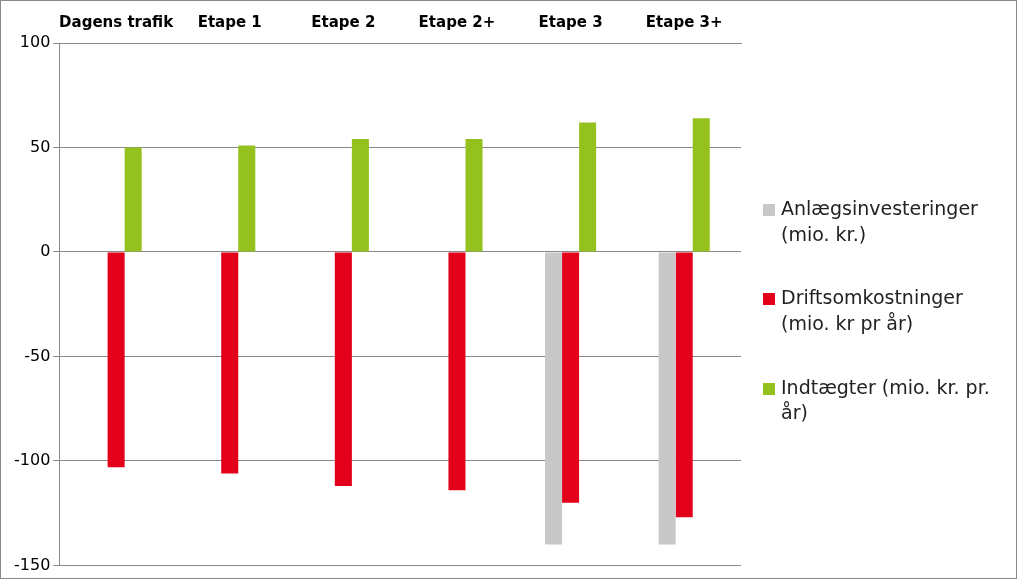 The width and height of the screenshot is (1017, 579). Describe the element at coordinates (570, 21) in the screenshot. I see `x-tick-label: Etape 3` at that location.